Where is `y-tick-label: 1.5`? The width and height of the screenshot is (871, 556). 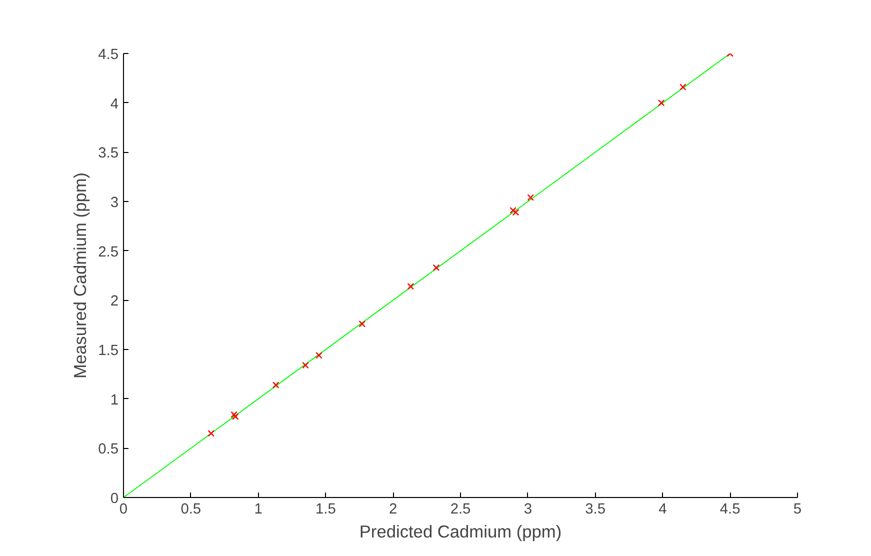 y-tick-label: 1.5 is located at coordinates (108, 351).